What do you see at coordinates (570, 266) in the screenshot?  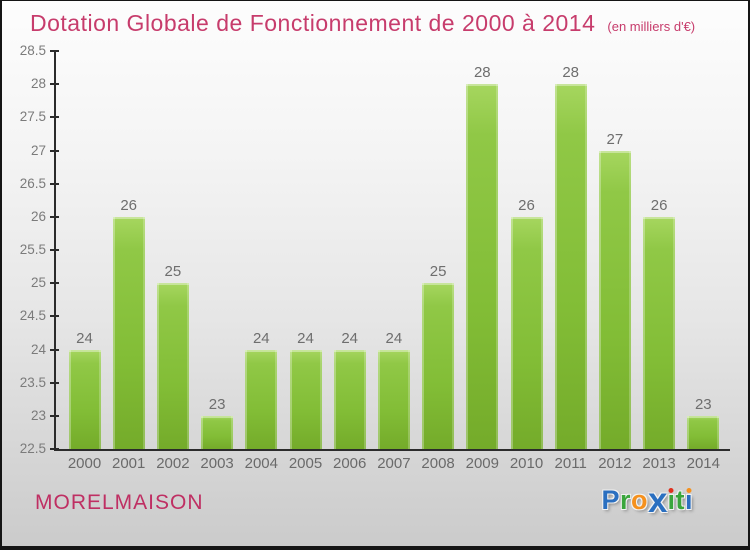 I see `bar-2011` at bounding box center [570, 266].